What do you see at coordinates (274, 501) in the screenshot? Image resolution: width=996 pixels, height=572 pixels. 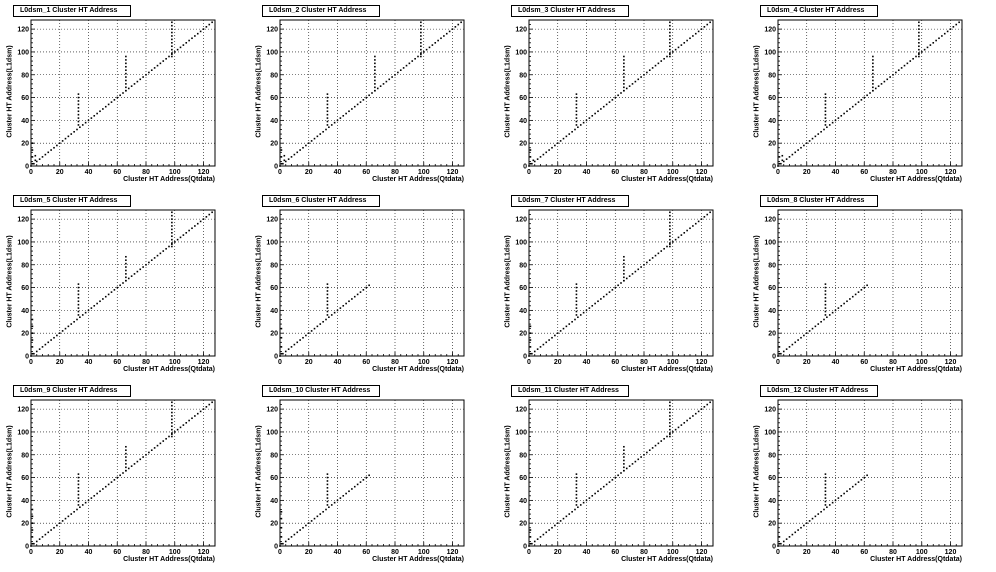 I see `y-tick-label: 40` at bounding box center [274, 501].